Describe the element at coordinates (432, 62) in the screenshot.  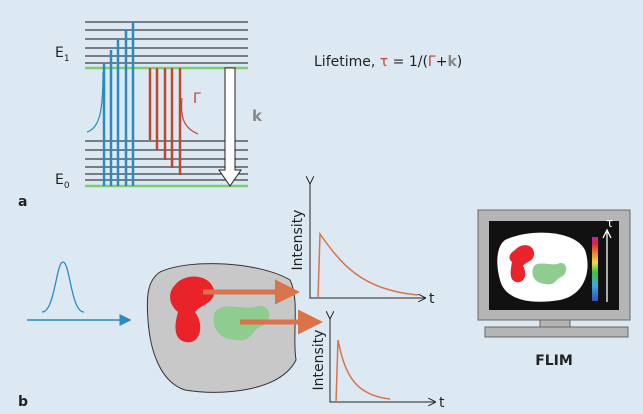
I see `formula-gamma: Γ` at that location.